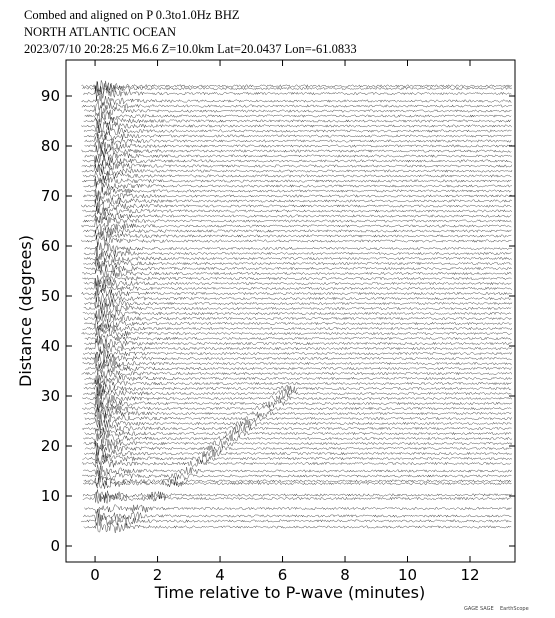 The height and width of the screenshot is (618, 555). What do you see at coordinates (50, 396) in the screenshot?
I see `y-tick-label: 30` at bounding box center [50, 396].